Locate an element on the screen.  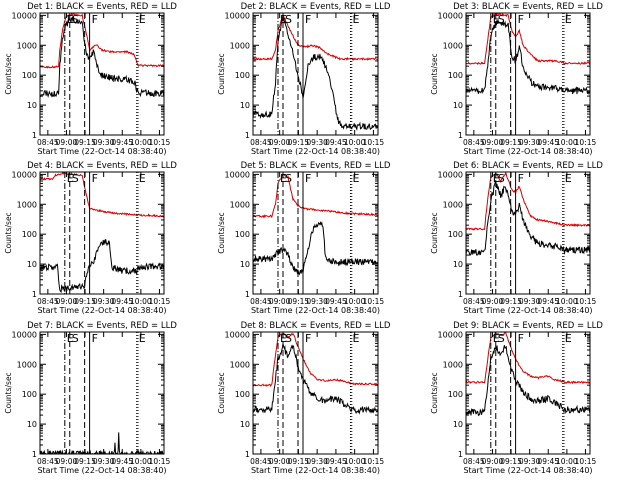
panel-title: Det 8: BLACK = Events, RED = LLD is located at coordinates (316, 326).